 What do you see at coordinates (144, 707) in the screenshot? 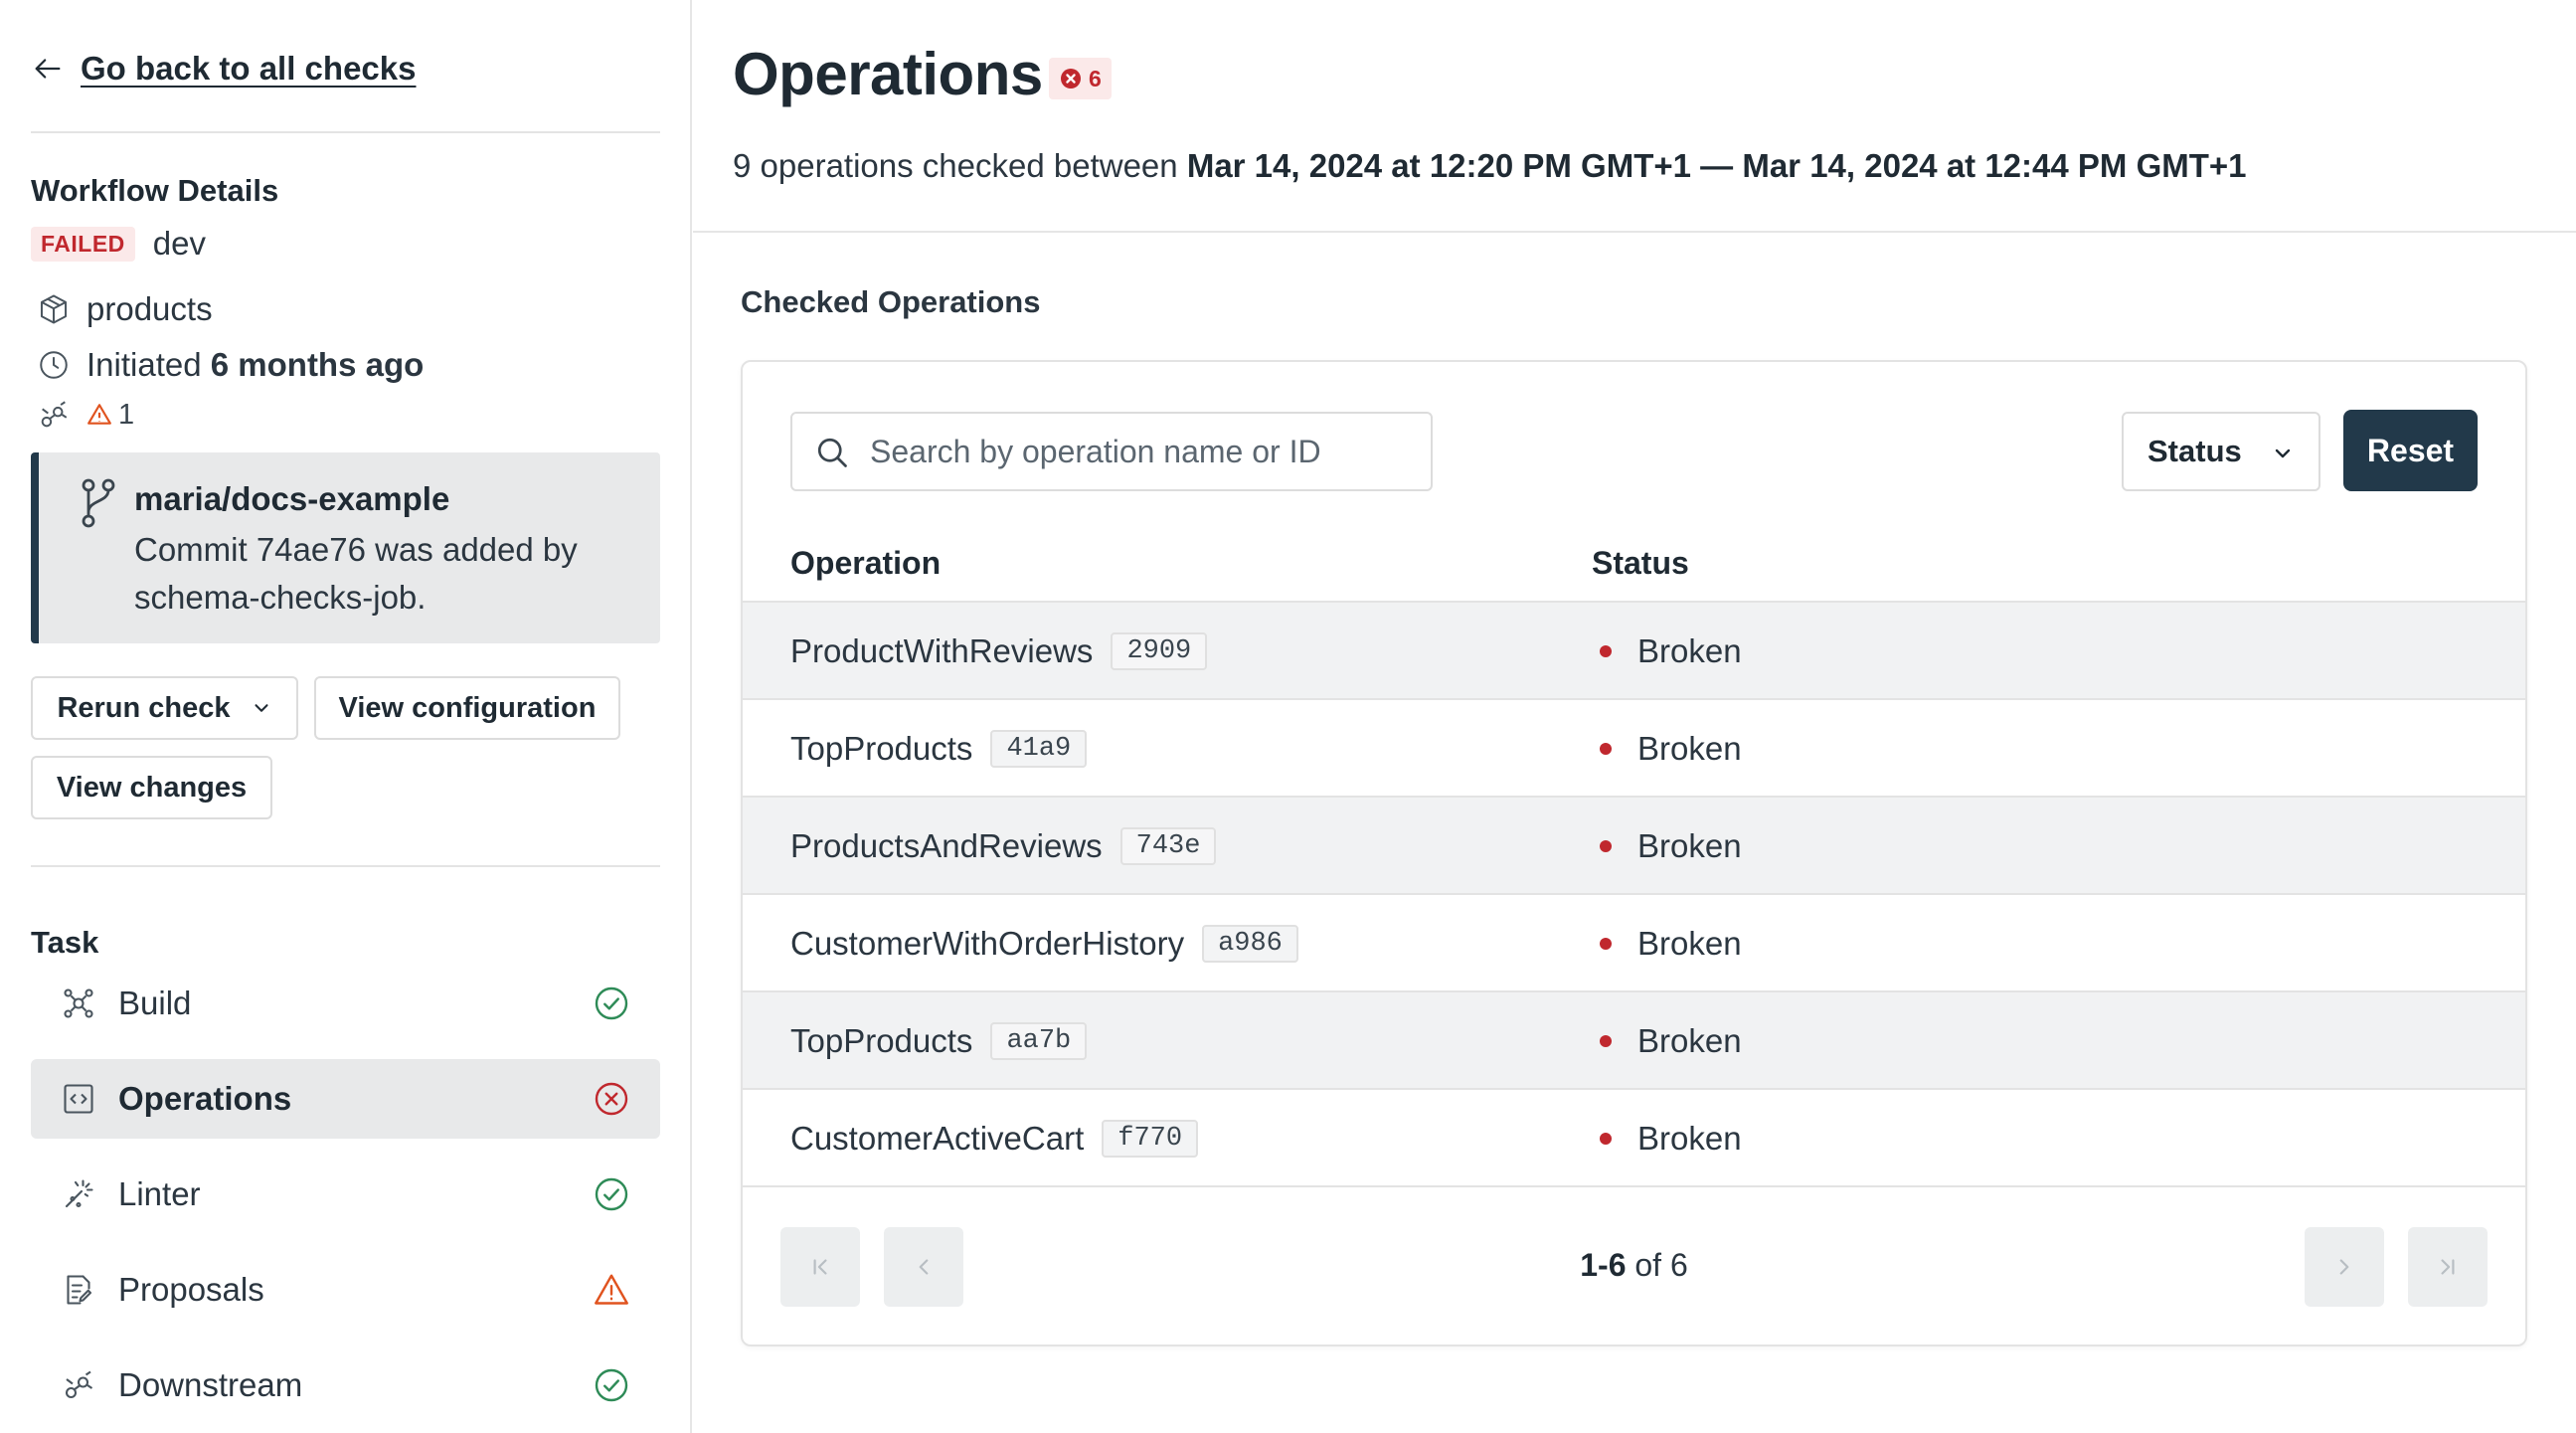
I see `rerun-check-label: Rerun check` at bounding box center [144, 707].